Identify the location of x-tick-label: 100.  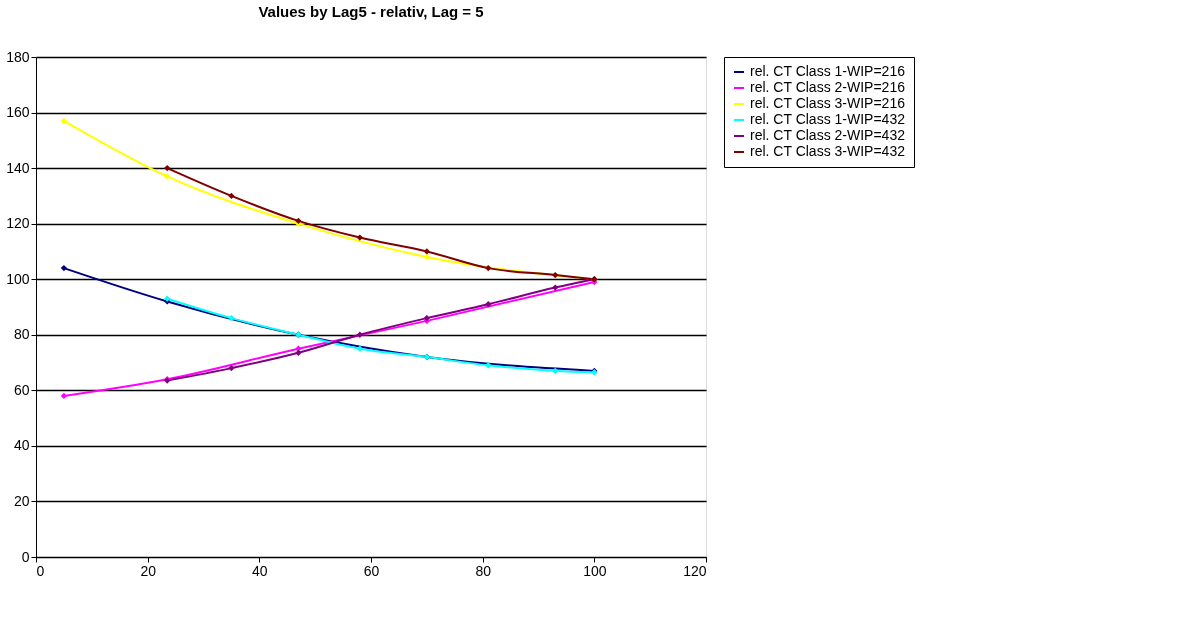
(595, 570).